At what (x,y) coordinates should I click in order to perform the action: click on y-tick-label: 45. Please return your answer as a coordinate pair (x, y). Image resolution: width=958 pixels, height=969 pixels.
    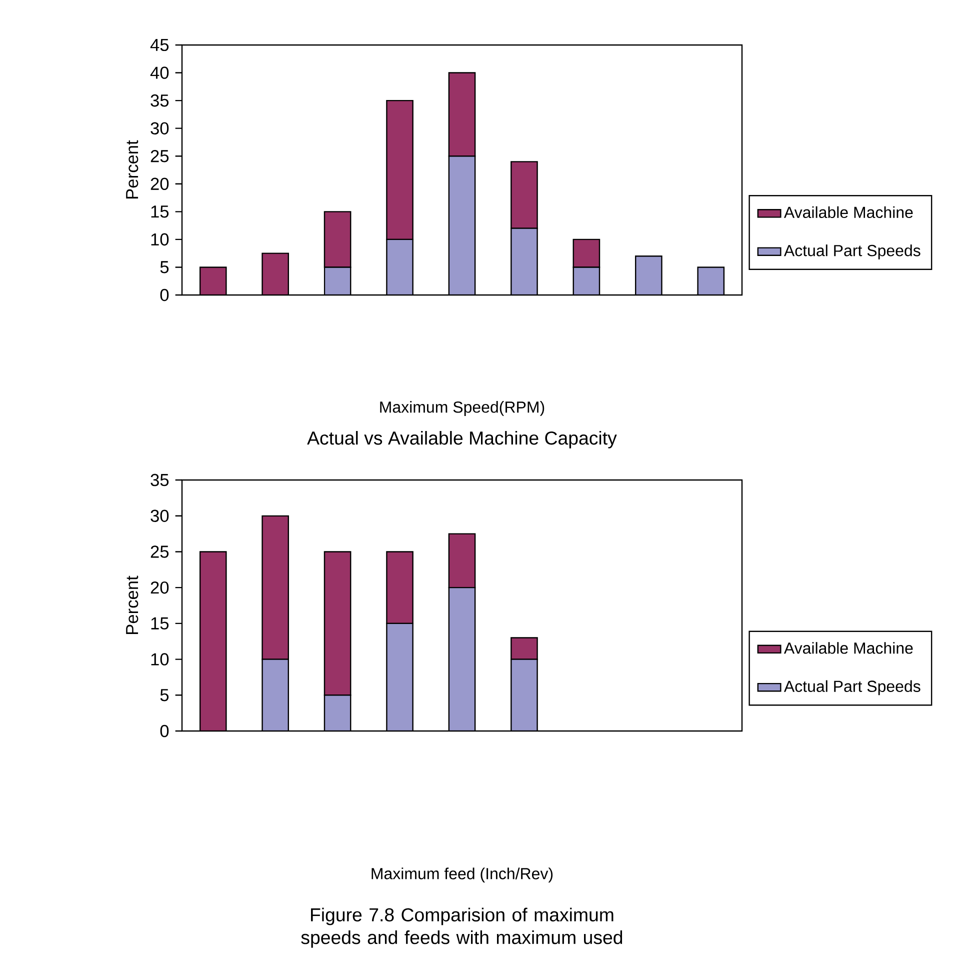
    Looking at the image, I should click on (159, 45).